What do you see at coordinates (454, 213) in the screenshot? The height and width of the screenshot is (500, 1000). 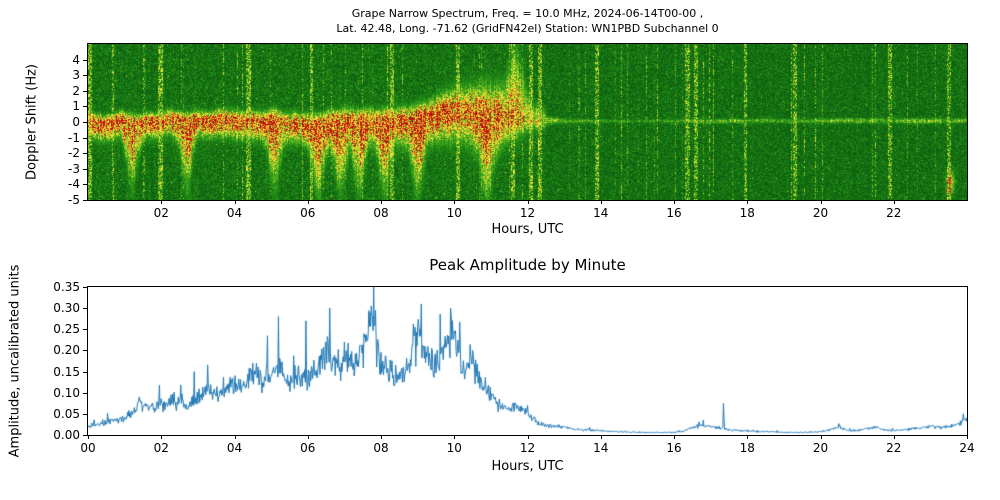 I see `spectrogram-xtick-label: 10` at bounding box center [454, 213].